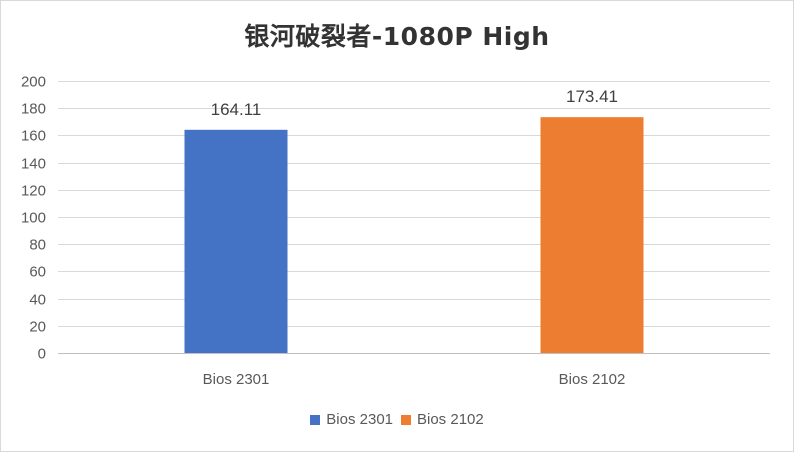 The height and width of the screenshot is (452, 794). I want to click on data-label-bios-2102: 173.41, so click(592, 96).